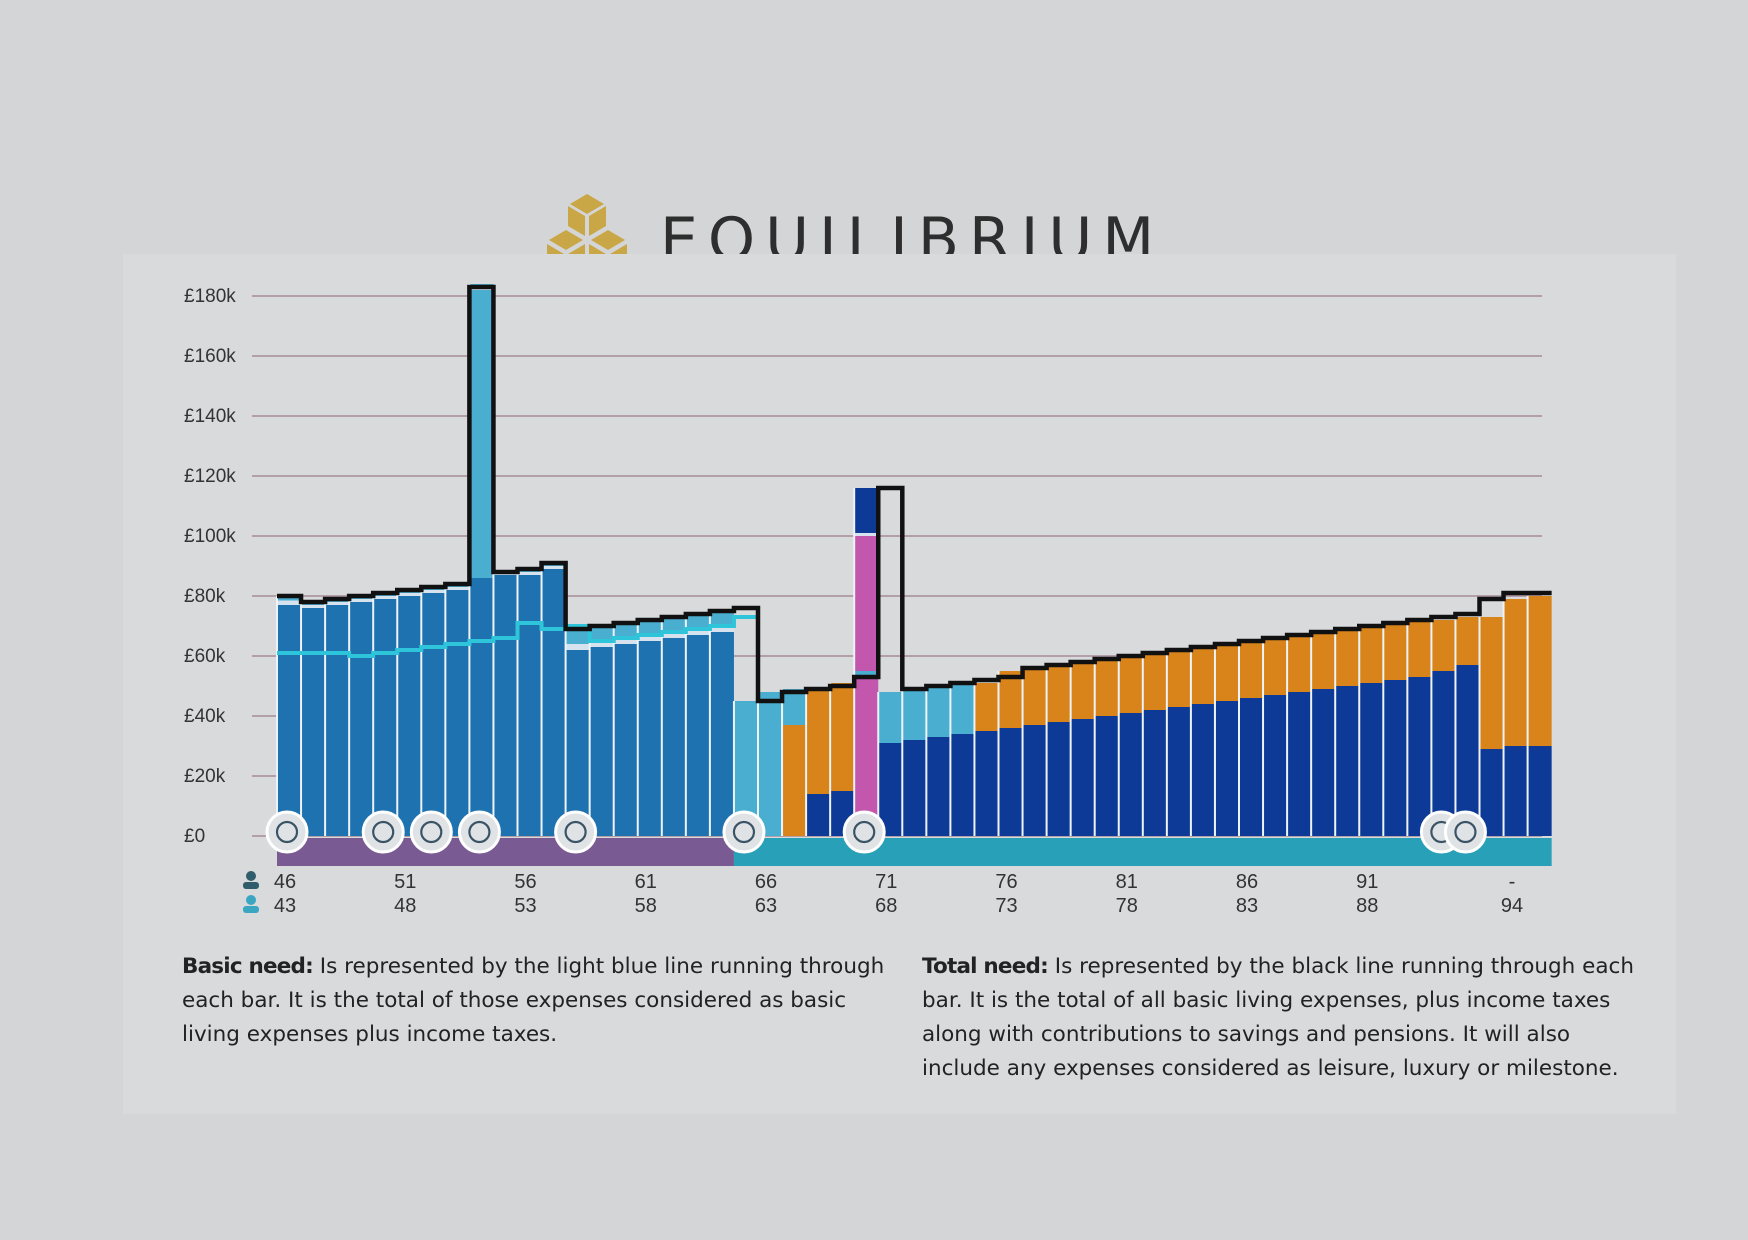 This screenshot has width=1748, height=1240. Describe the element at coordinates (1247, 906) in the screenshot. I see `age-label-person2: 83` at that location.